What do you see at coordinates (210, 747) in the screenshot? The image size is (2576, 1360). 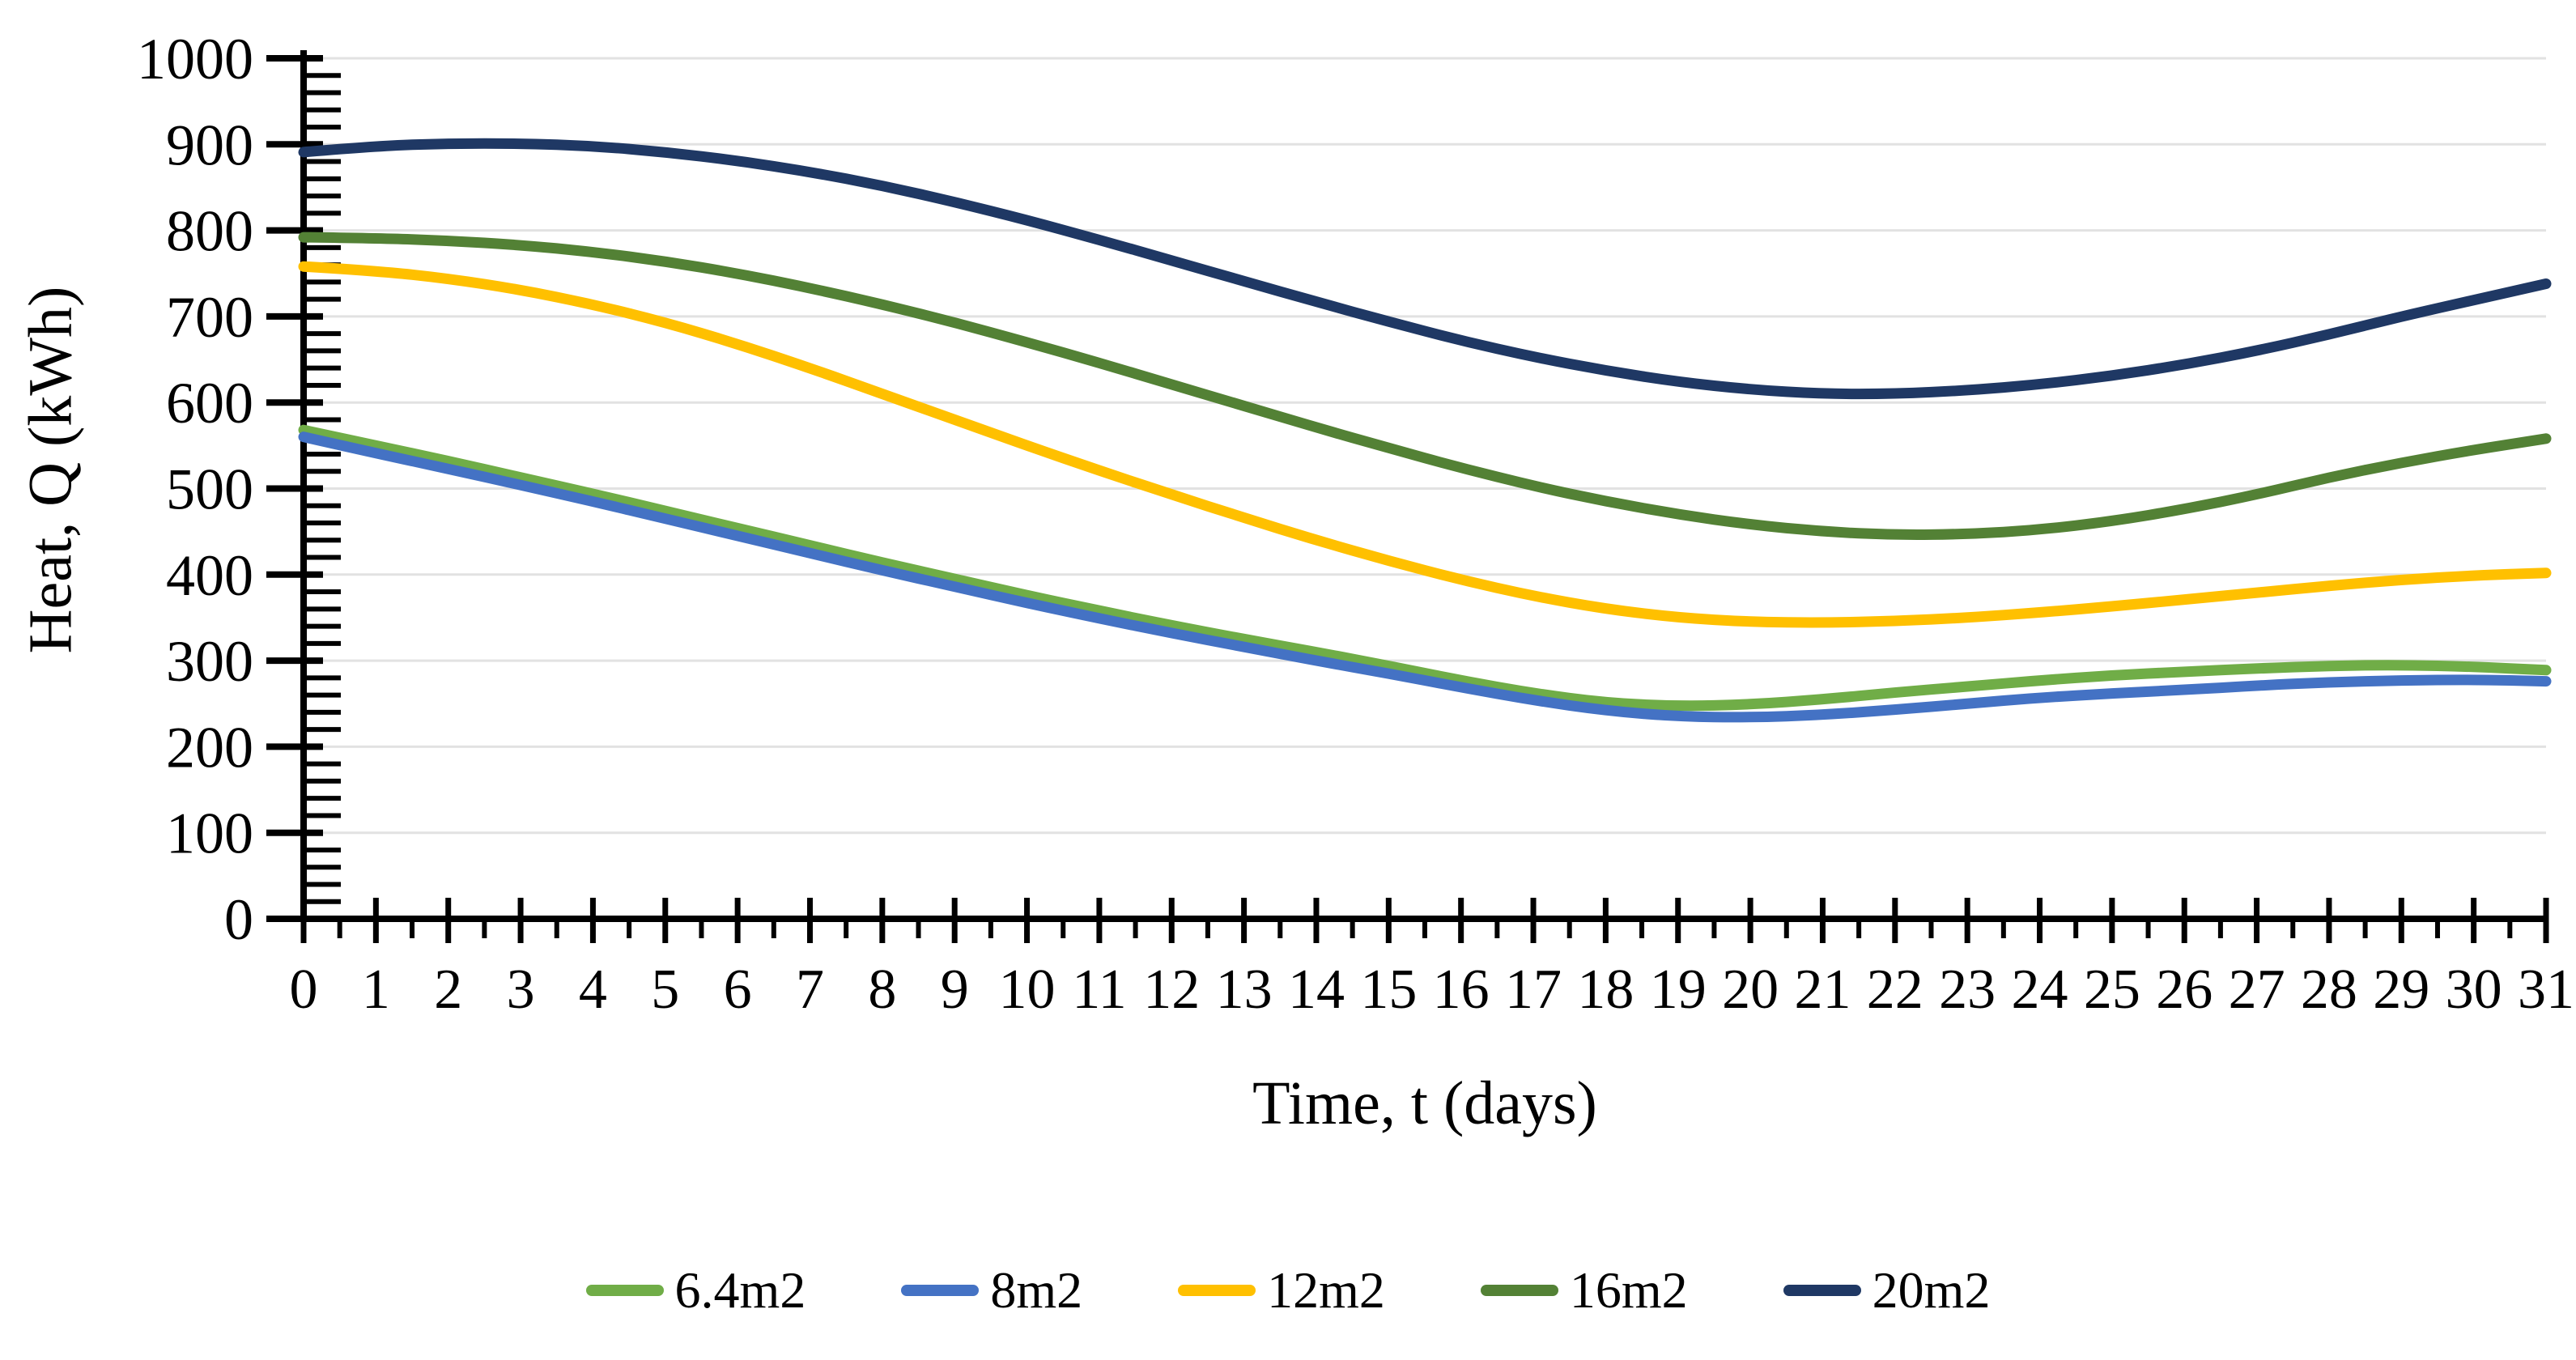 I see `y-tick-label: 200` at bounding box center [210, 747].